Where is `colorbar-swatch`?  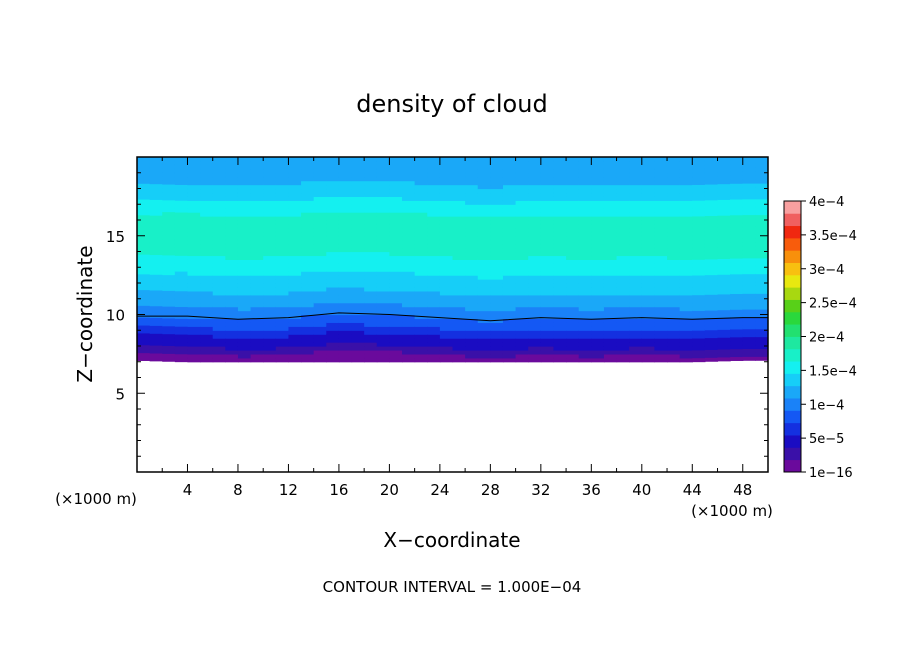
colorbar-swatch is located at coordinates (792, 256).